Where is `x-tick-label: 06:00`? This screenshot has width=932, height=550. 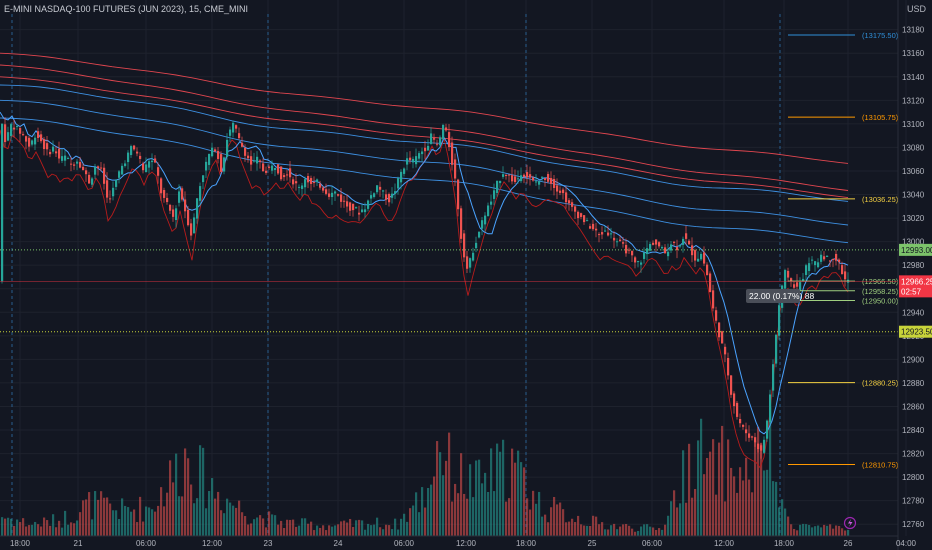
x-tick-label: 06:00 is located at coordinates (652, 543).